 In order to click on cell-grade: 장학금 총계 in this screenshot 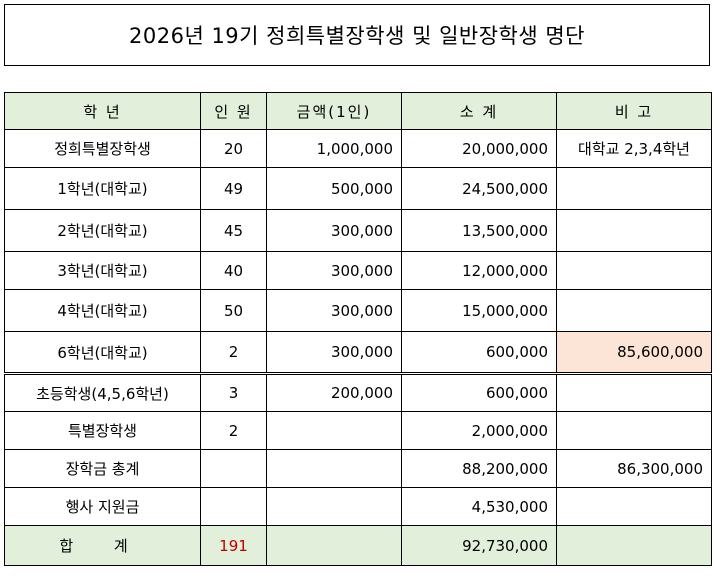, I will do `click(102, 468)`.